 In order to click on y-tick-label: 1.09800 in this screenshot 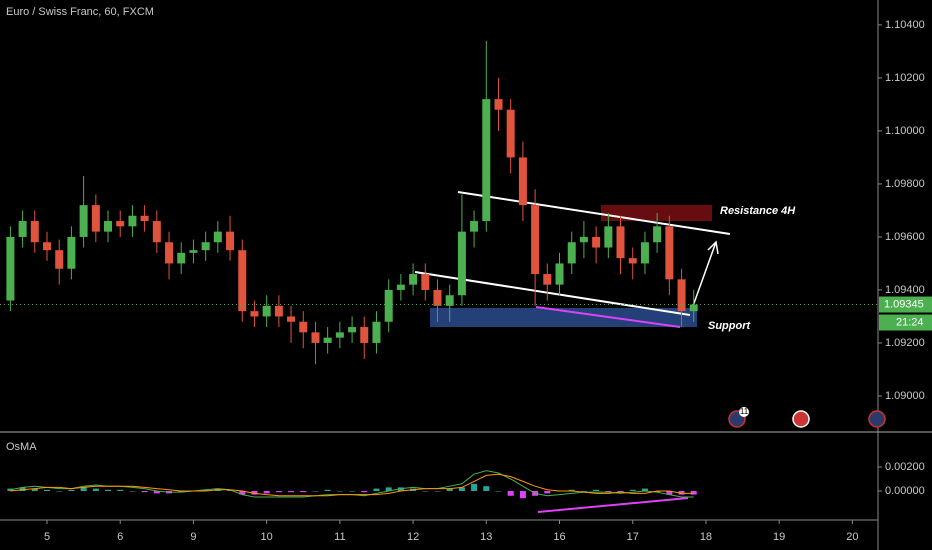, I will do `click(905, 184)`.